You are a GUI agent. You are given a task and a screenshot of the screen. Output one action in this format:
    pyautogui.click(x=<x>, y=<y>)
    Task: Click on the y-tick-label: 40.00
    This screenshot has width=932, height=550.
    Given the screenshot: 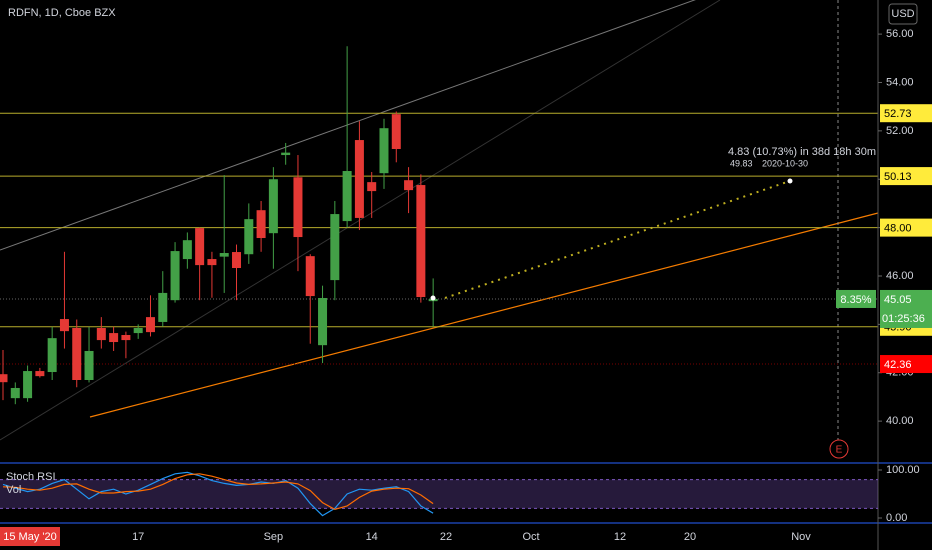 What is the action you would take?
    pyautogui.click(x=900, y=421)
    